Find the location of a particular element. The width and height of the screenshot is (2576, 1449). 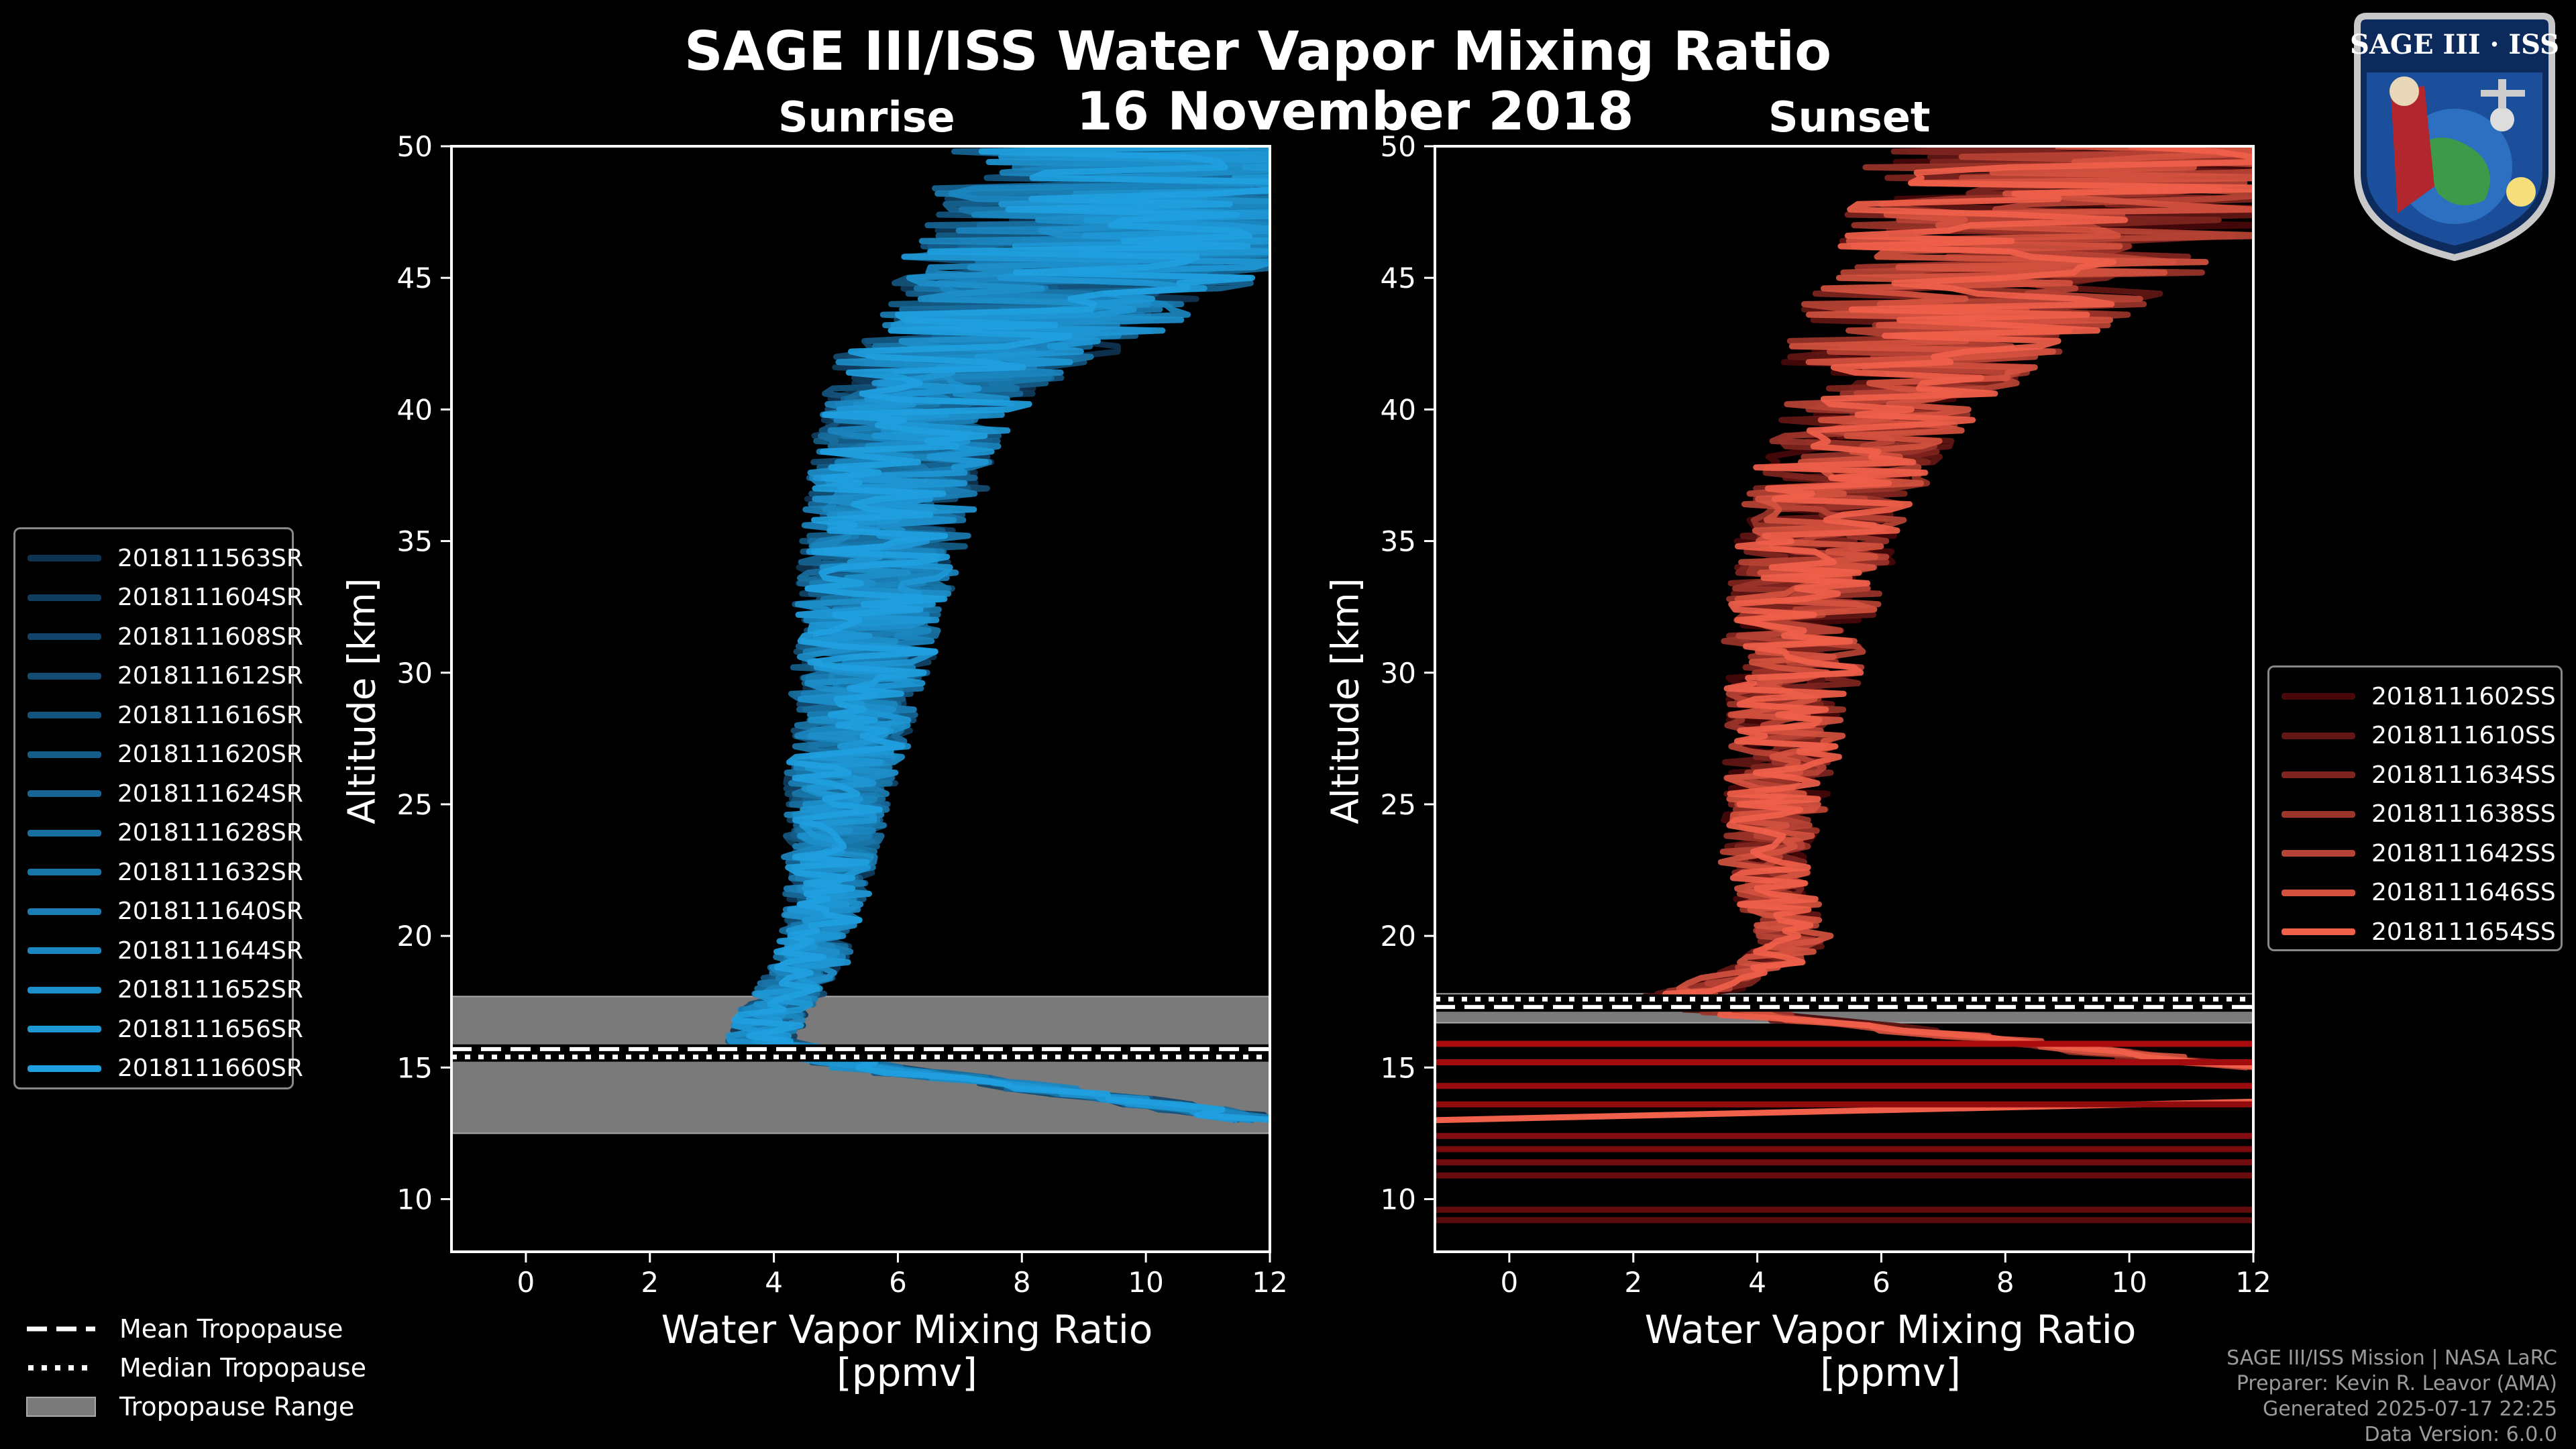

legend-entry: 2018111620SR is located at coordinates (159, 754).